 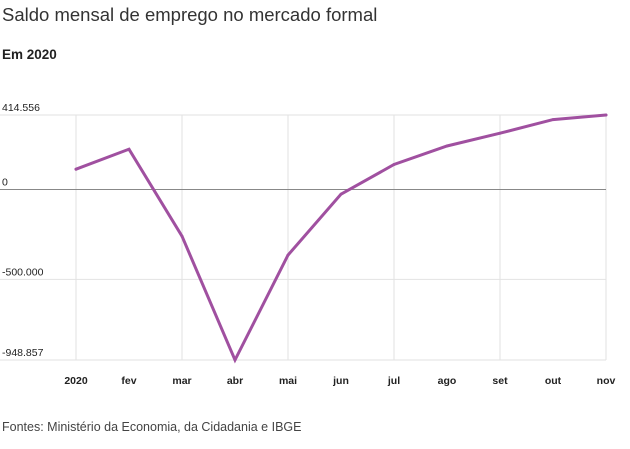 What do you see at coordinates (606, 381) in the screenshot?
I see `x-tick-label: nov` at bounding box center [606, 381].